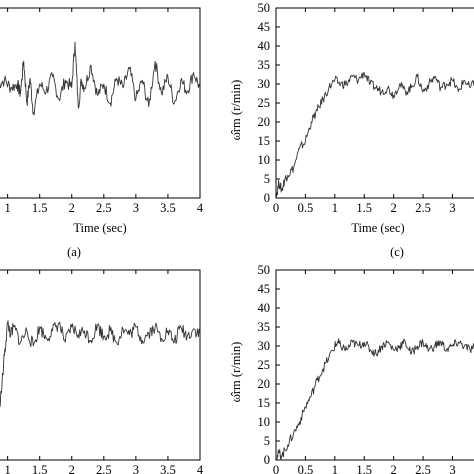  Describe the element at coordinates (264, 160) in the screenshot. I see `panel-c-y-tick-label: 10` at that location.